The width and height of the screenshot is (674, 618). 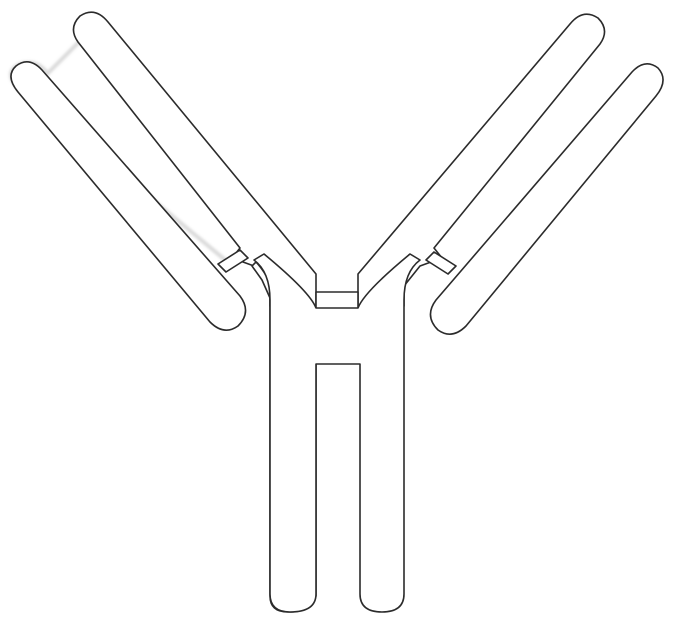 What do you see at coordinates (233, 261) in the screenshot?
I see `left-hinge-gap` at bounding box center [233, 261].